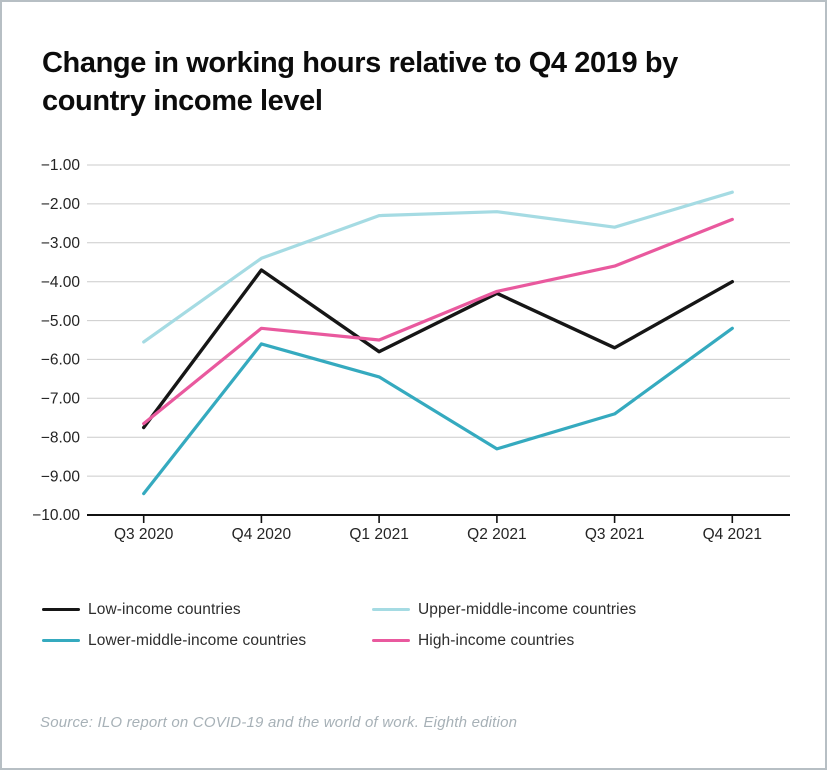 The image size is (827, 770). Describe the element at coordinates (496, 640) in the screenshot. I see `legend-label: High-income countries` at that location.